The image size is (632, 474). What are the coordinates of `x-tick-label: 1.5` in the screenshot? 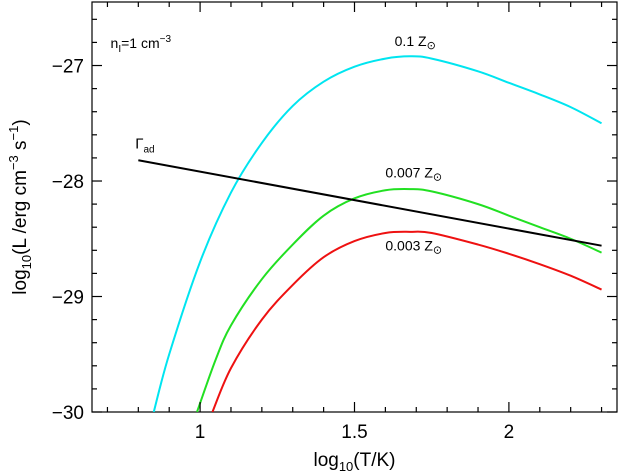 It's located at (354, 432).